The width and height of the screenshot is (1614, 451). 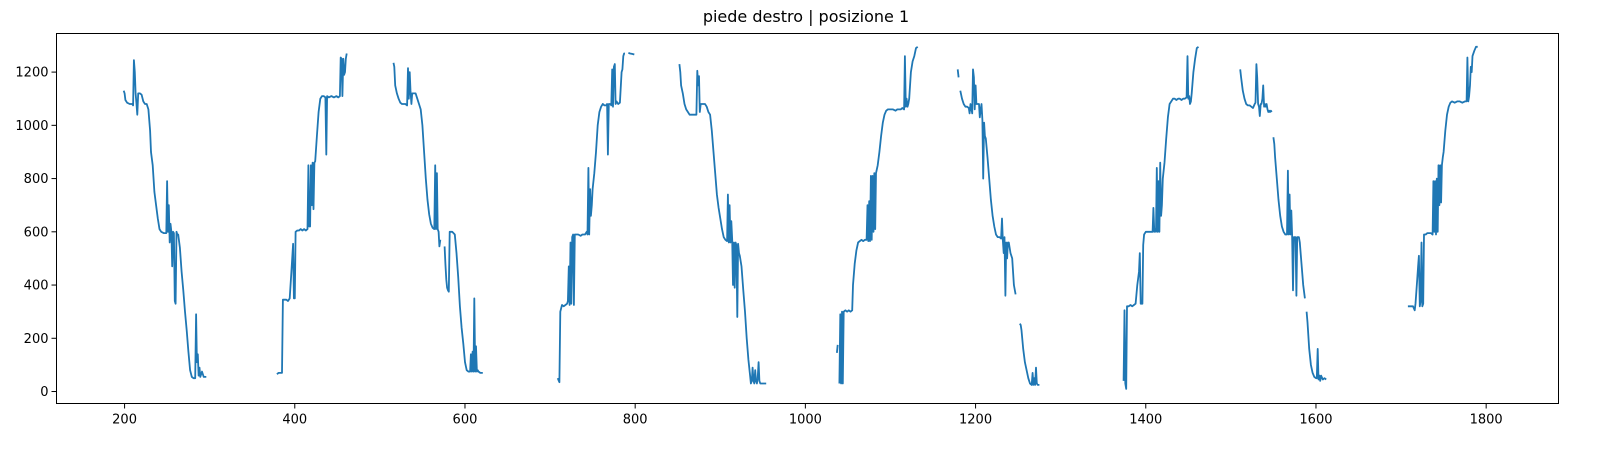 I want to click on y-tick-label: 200, so click(x=36, y=339).